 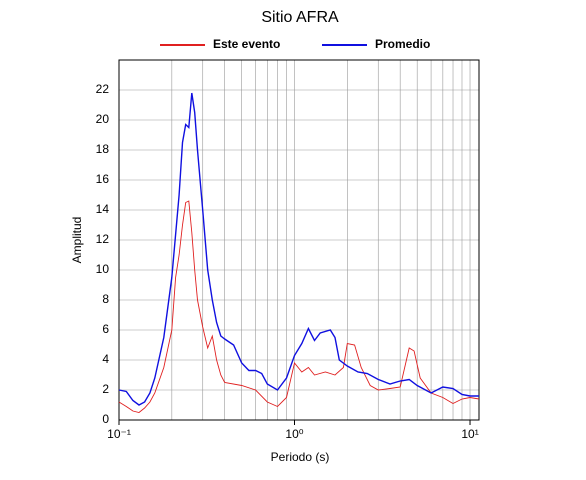 What do you see at coordinates (105, 359) in the screenshot?
I see `y-tick-label: 4` at bounding box center [105, 359].